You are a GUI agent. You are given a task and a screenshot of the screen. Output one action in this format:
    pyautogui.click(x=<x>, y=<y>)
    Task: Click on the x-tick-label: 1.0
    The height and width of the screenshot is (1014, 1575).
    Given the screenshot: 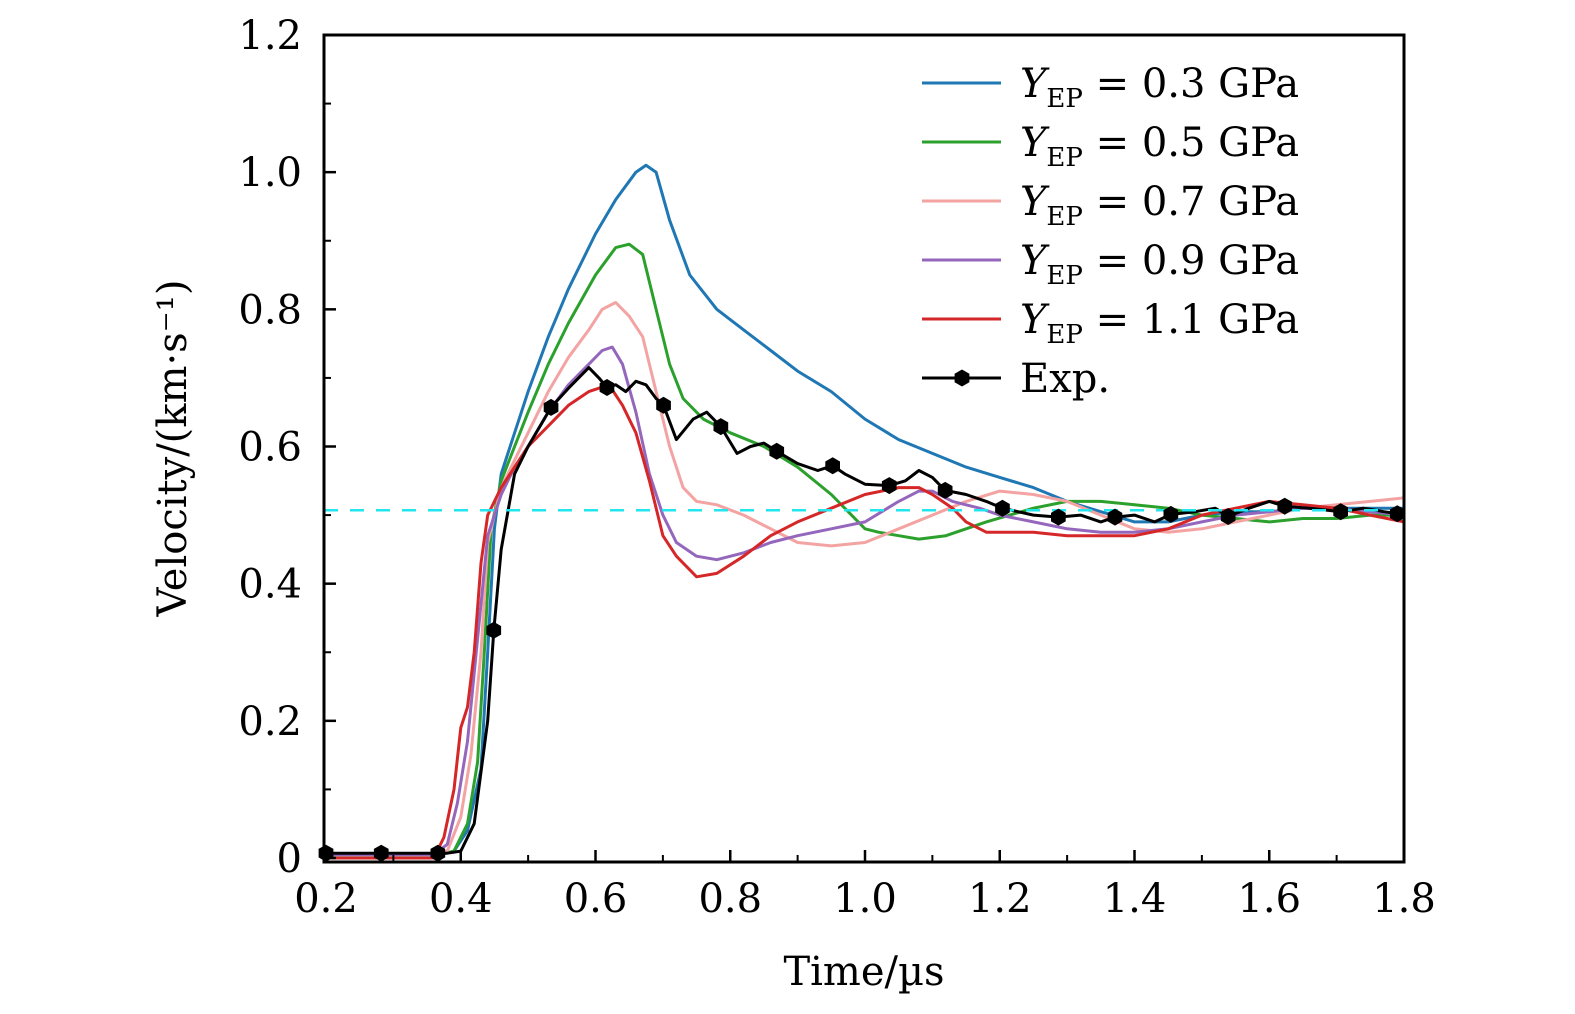 What is the action you would take?
    pyautogui.click(x=865, y=899)
    